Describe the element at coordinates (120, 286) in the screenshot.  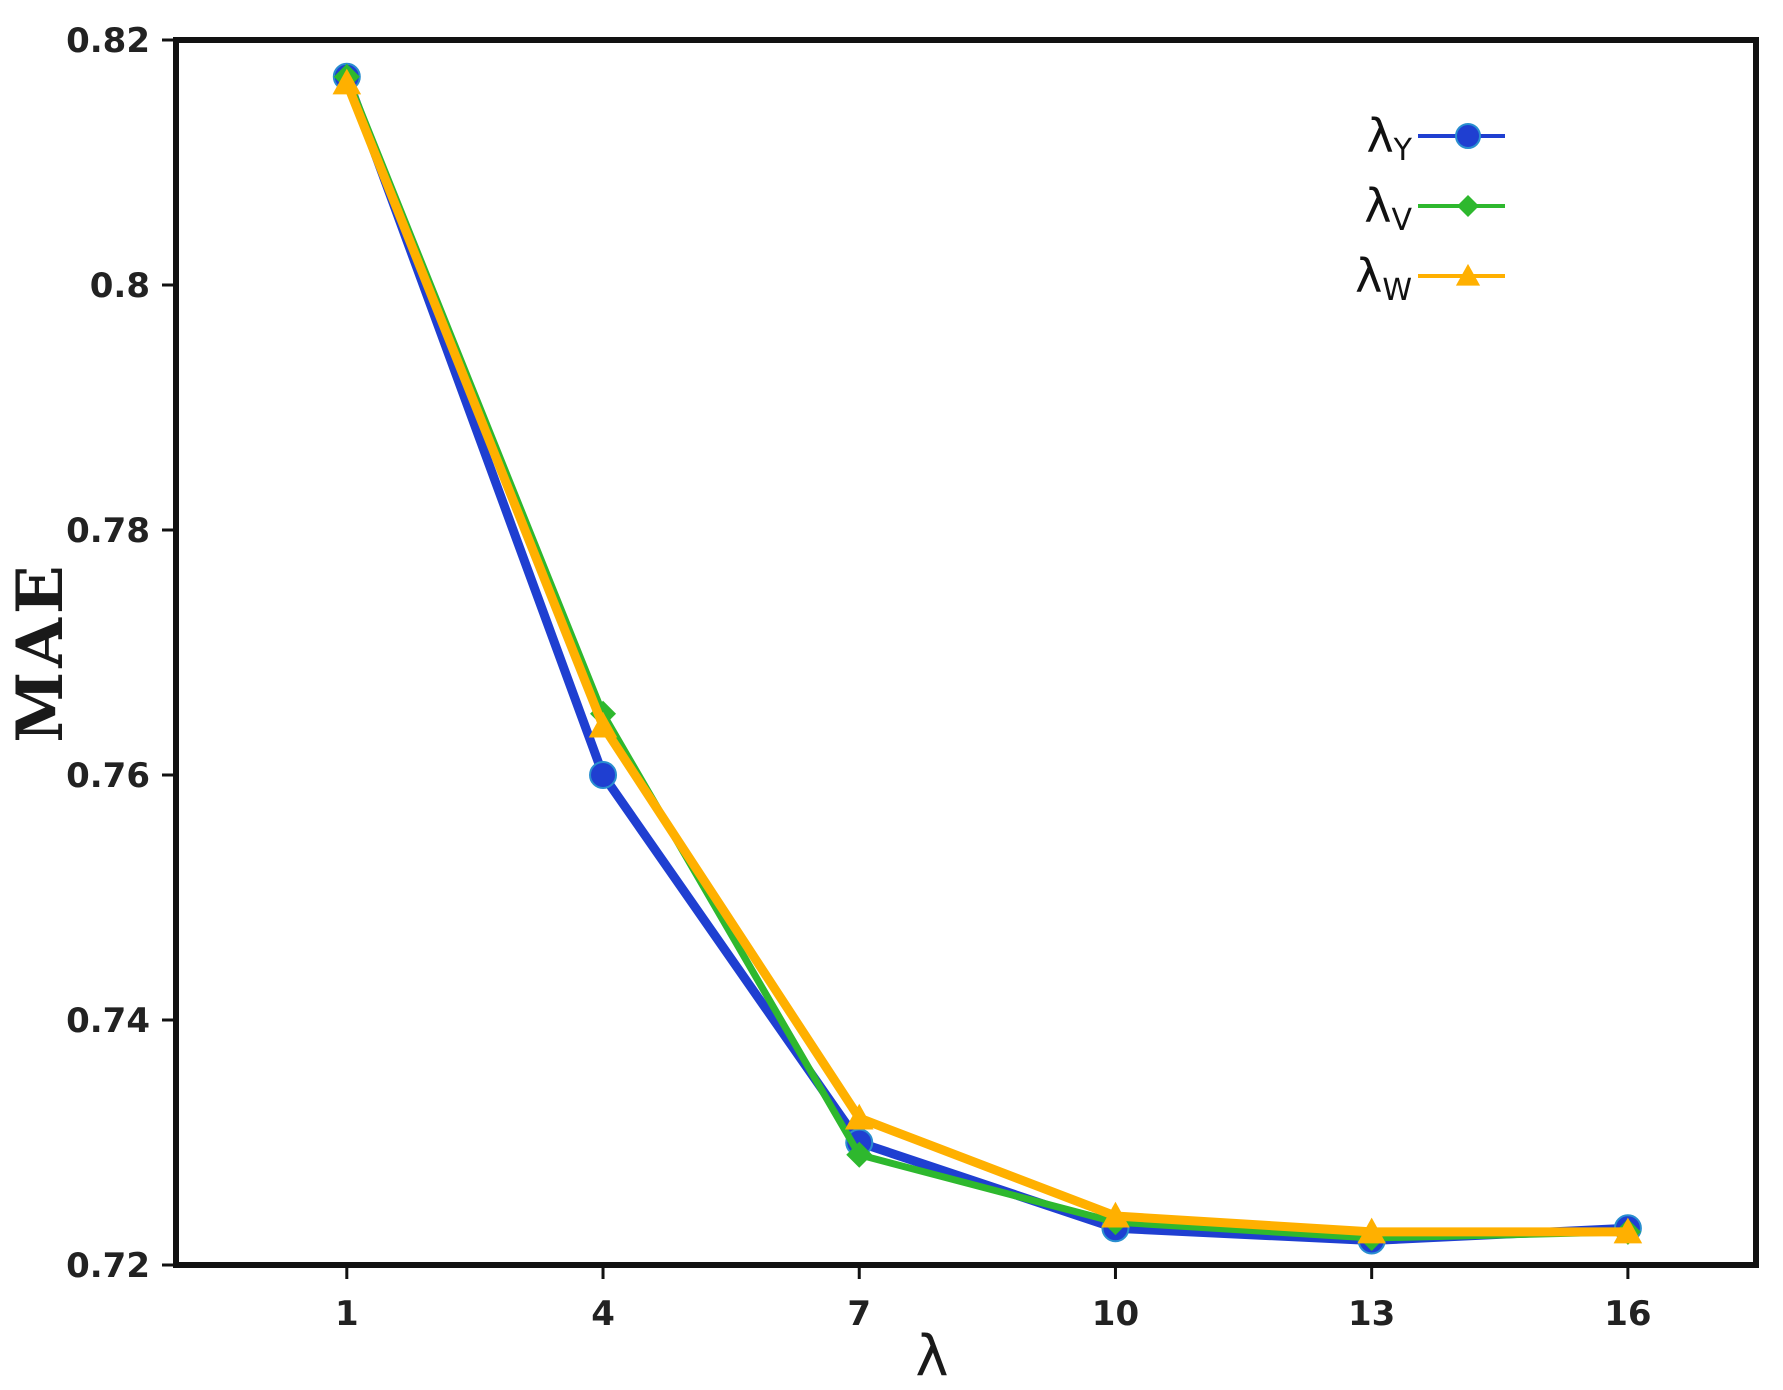
I see `y-tick-label: 0.8` at that location.